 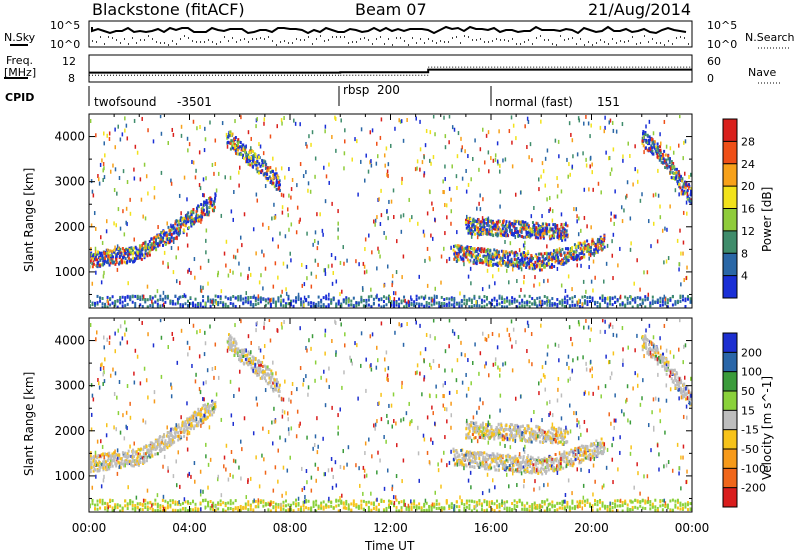 I want to click on noise-left-tick-bottom: 10^0, so click(x=65, y=44).